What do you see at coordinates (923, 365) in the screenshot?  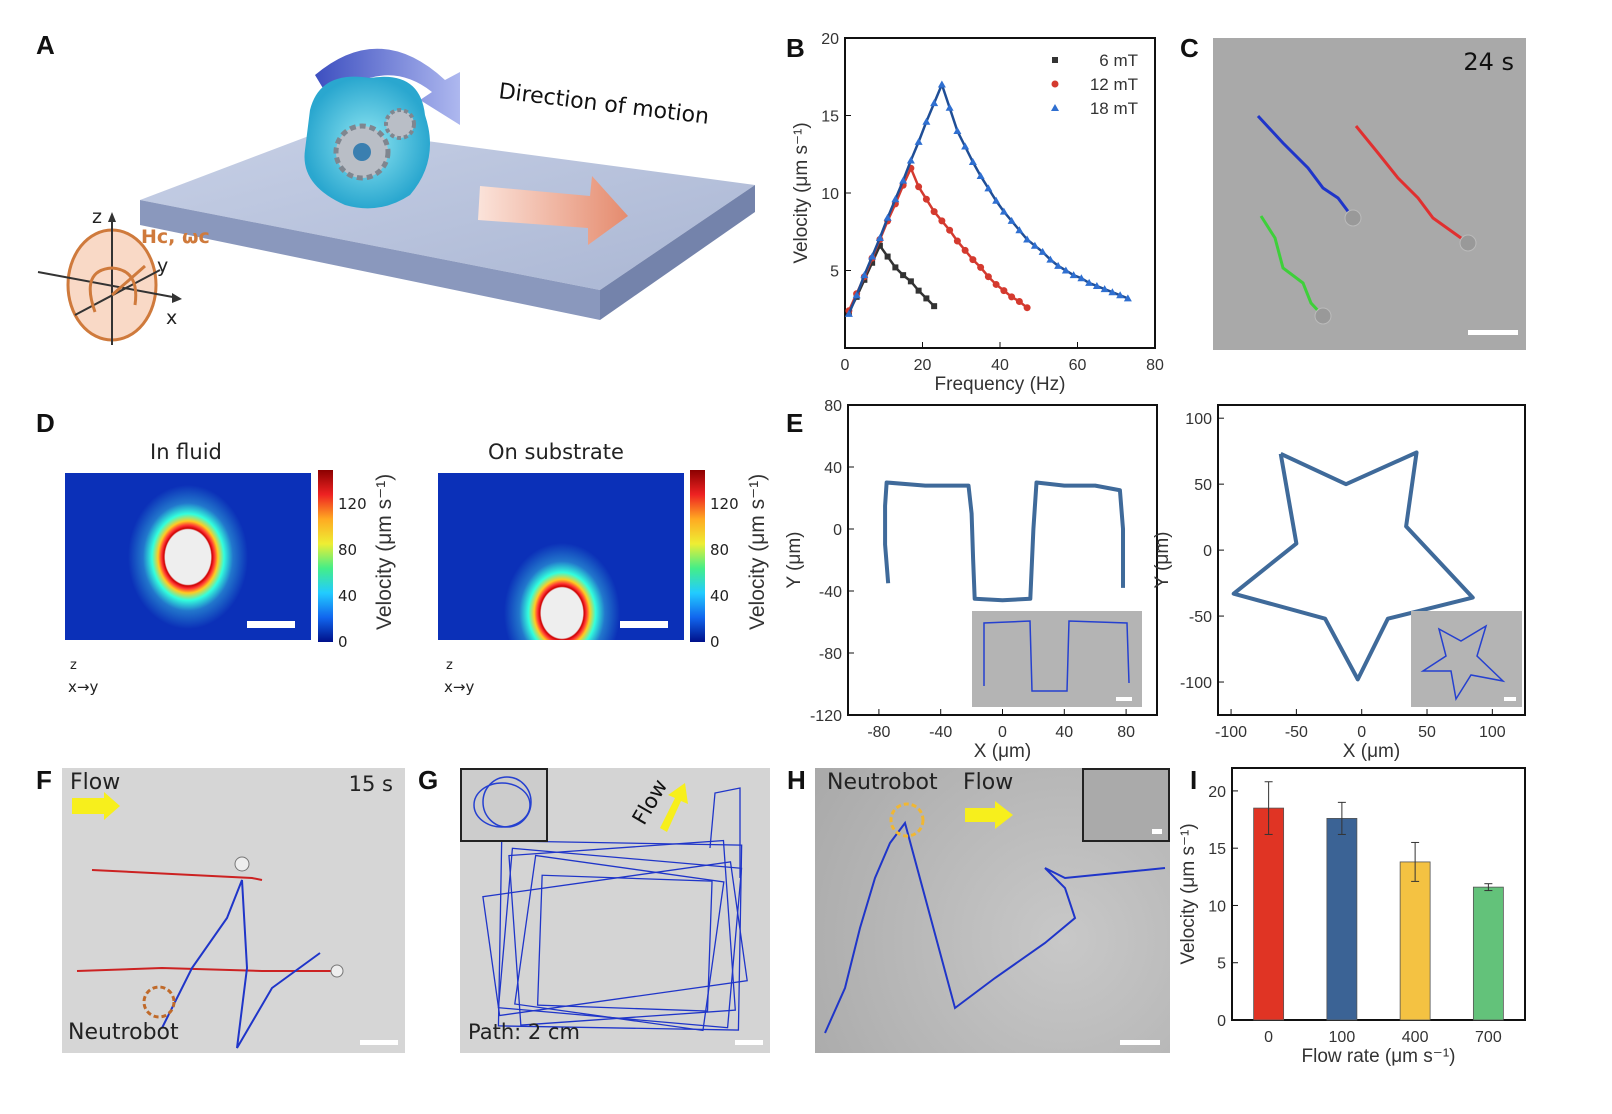 I see `x-tick-label: 20` at bounding box center [923, 365].